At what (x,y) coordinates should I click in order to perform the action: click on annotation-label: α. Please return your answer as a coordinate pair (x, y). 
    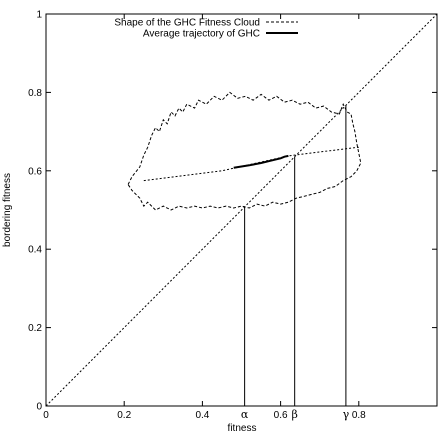
    Looking at the image, I should click on (245, 414).